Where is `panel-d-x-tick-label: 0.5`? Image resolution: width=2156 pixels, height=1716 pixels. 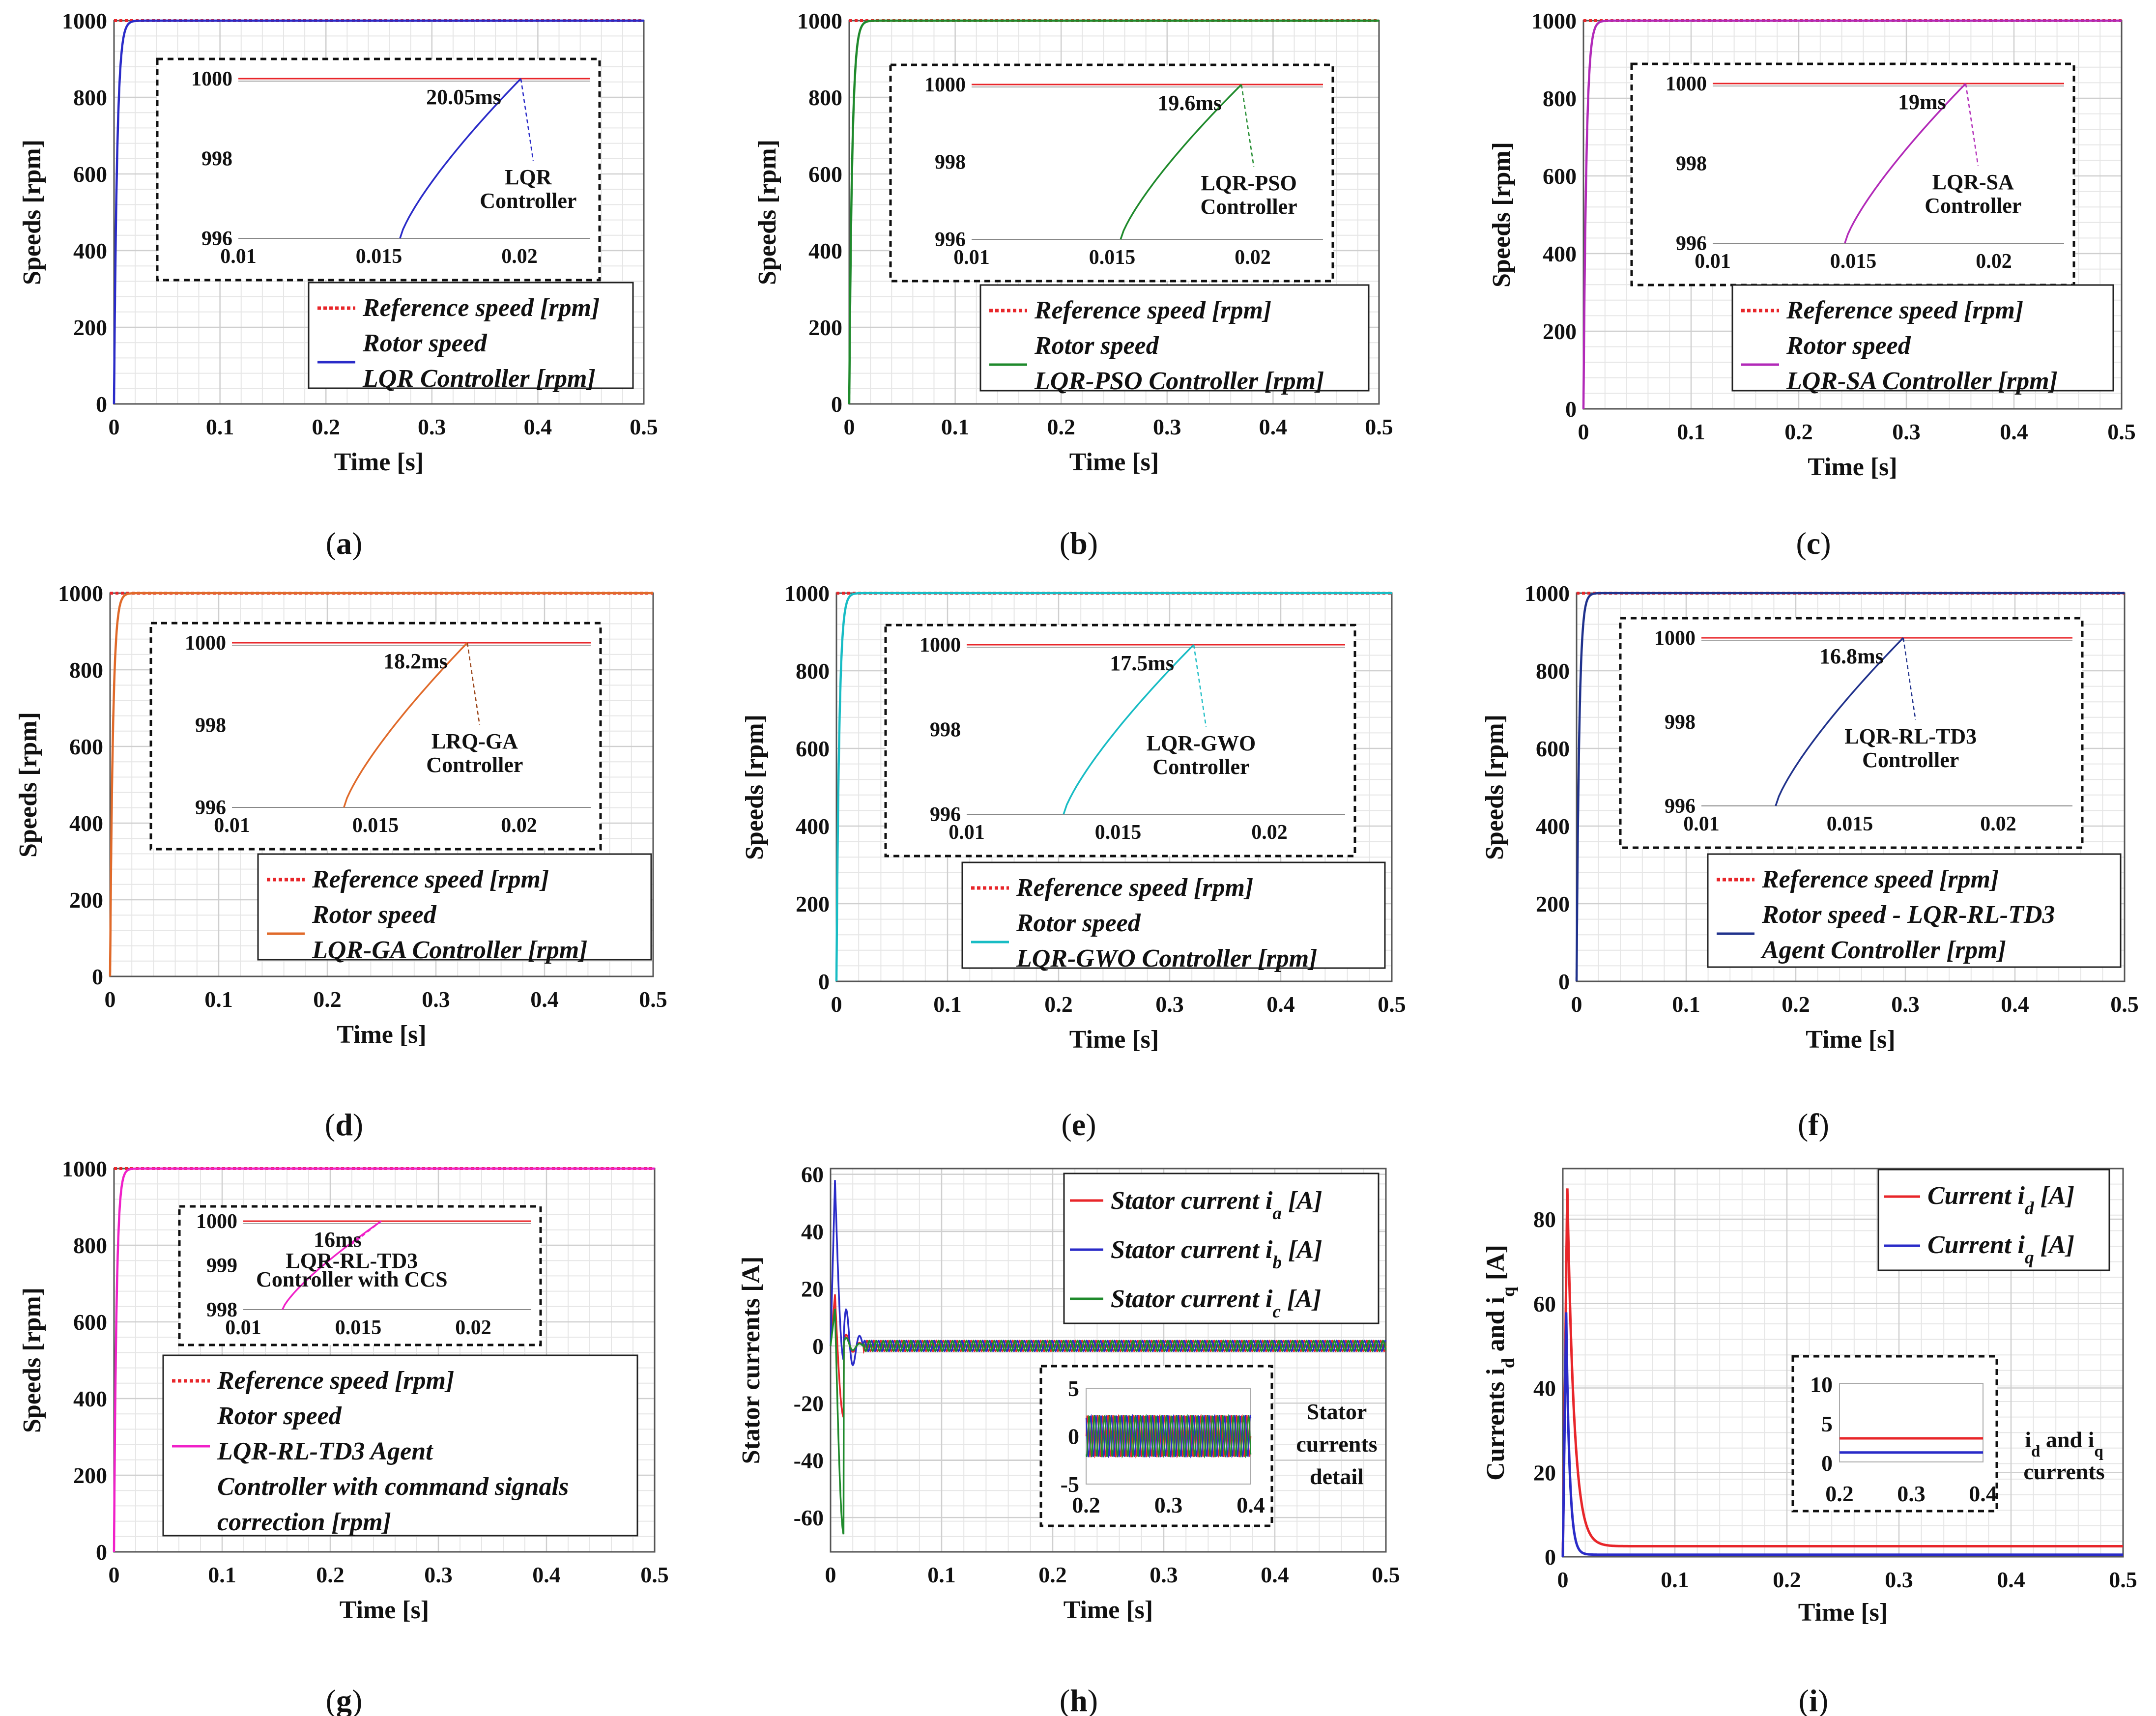 panel-d-x-tick-label: 0.5 is located at coordinates (653, 999).